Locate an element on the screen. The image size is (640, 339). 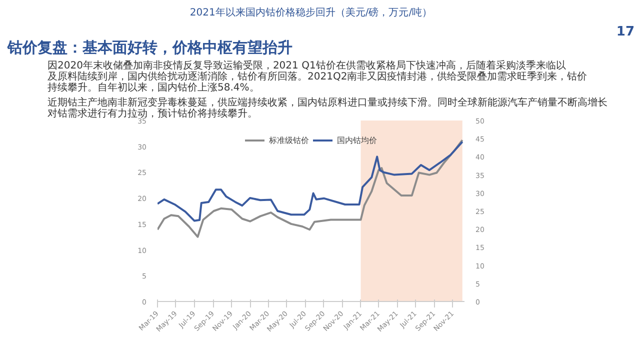
legend-label: 国内钴均价 is located at coordinates (357, 140).